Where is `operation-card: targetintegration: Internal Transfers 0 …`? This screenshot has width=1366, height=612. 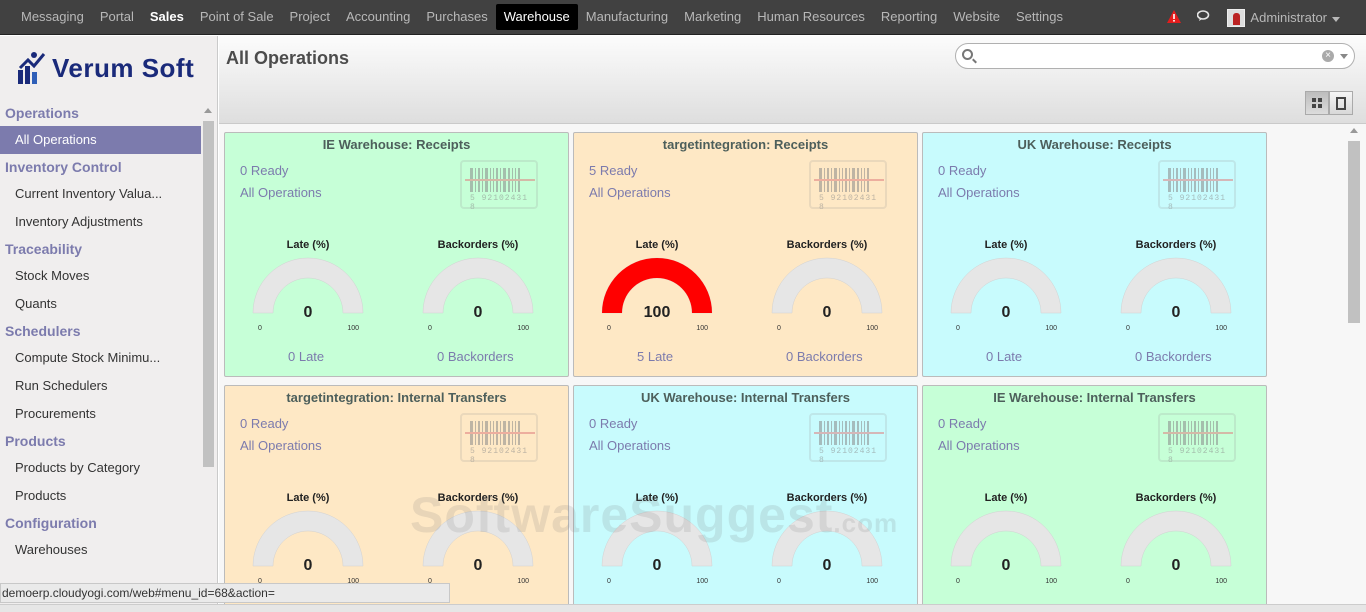
operation-card: targetintegration: Internal Transfers 0 … is located at coordinates (396, 498).